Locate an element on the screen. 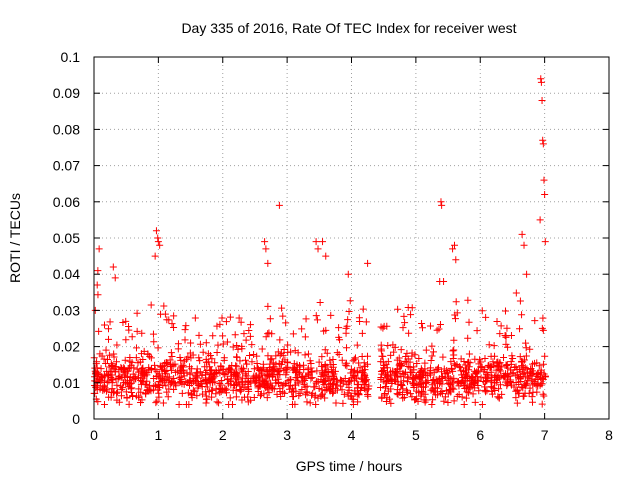 The height and width of the screenshot is (480, 640). x-tick-label: 0 is located at coordinates (94, 435).